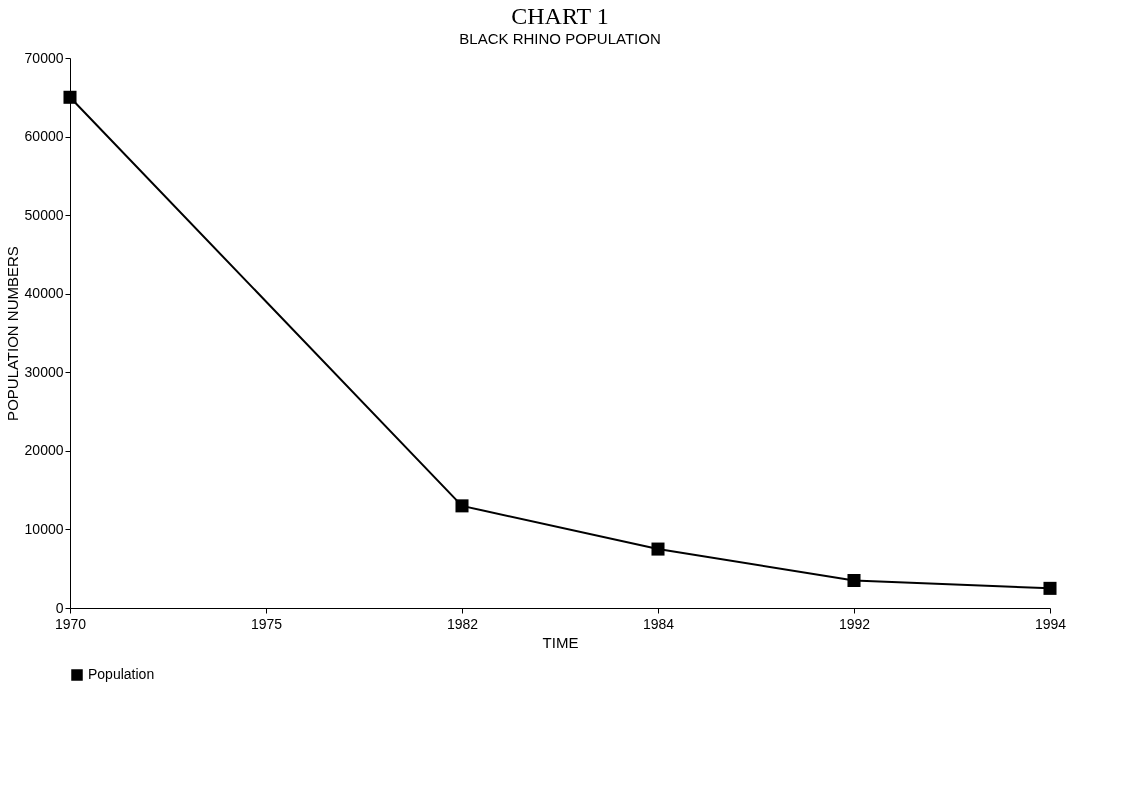  Describe the element at coordinates (266, 623) in the screenshot. I see `x-tick-label: 1975` at that location.